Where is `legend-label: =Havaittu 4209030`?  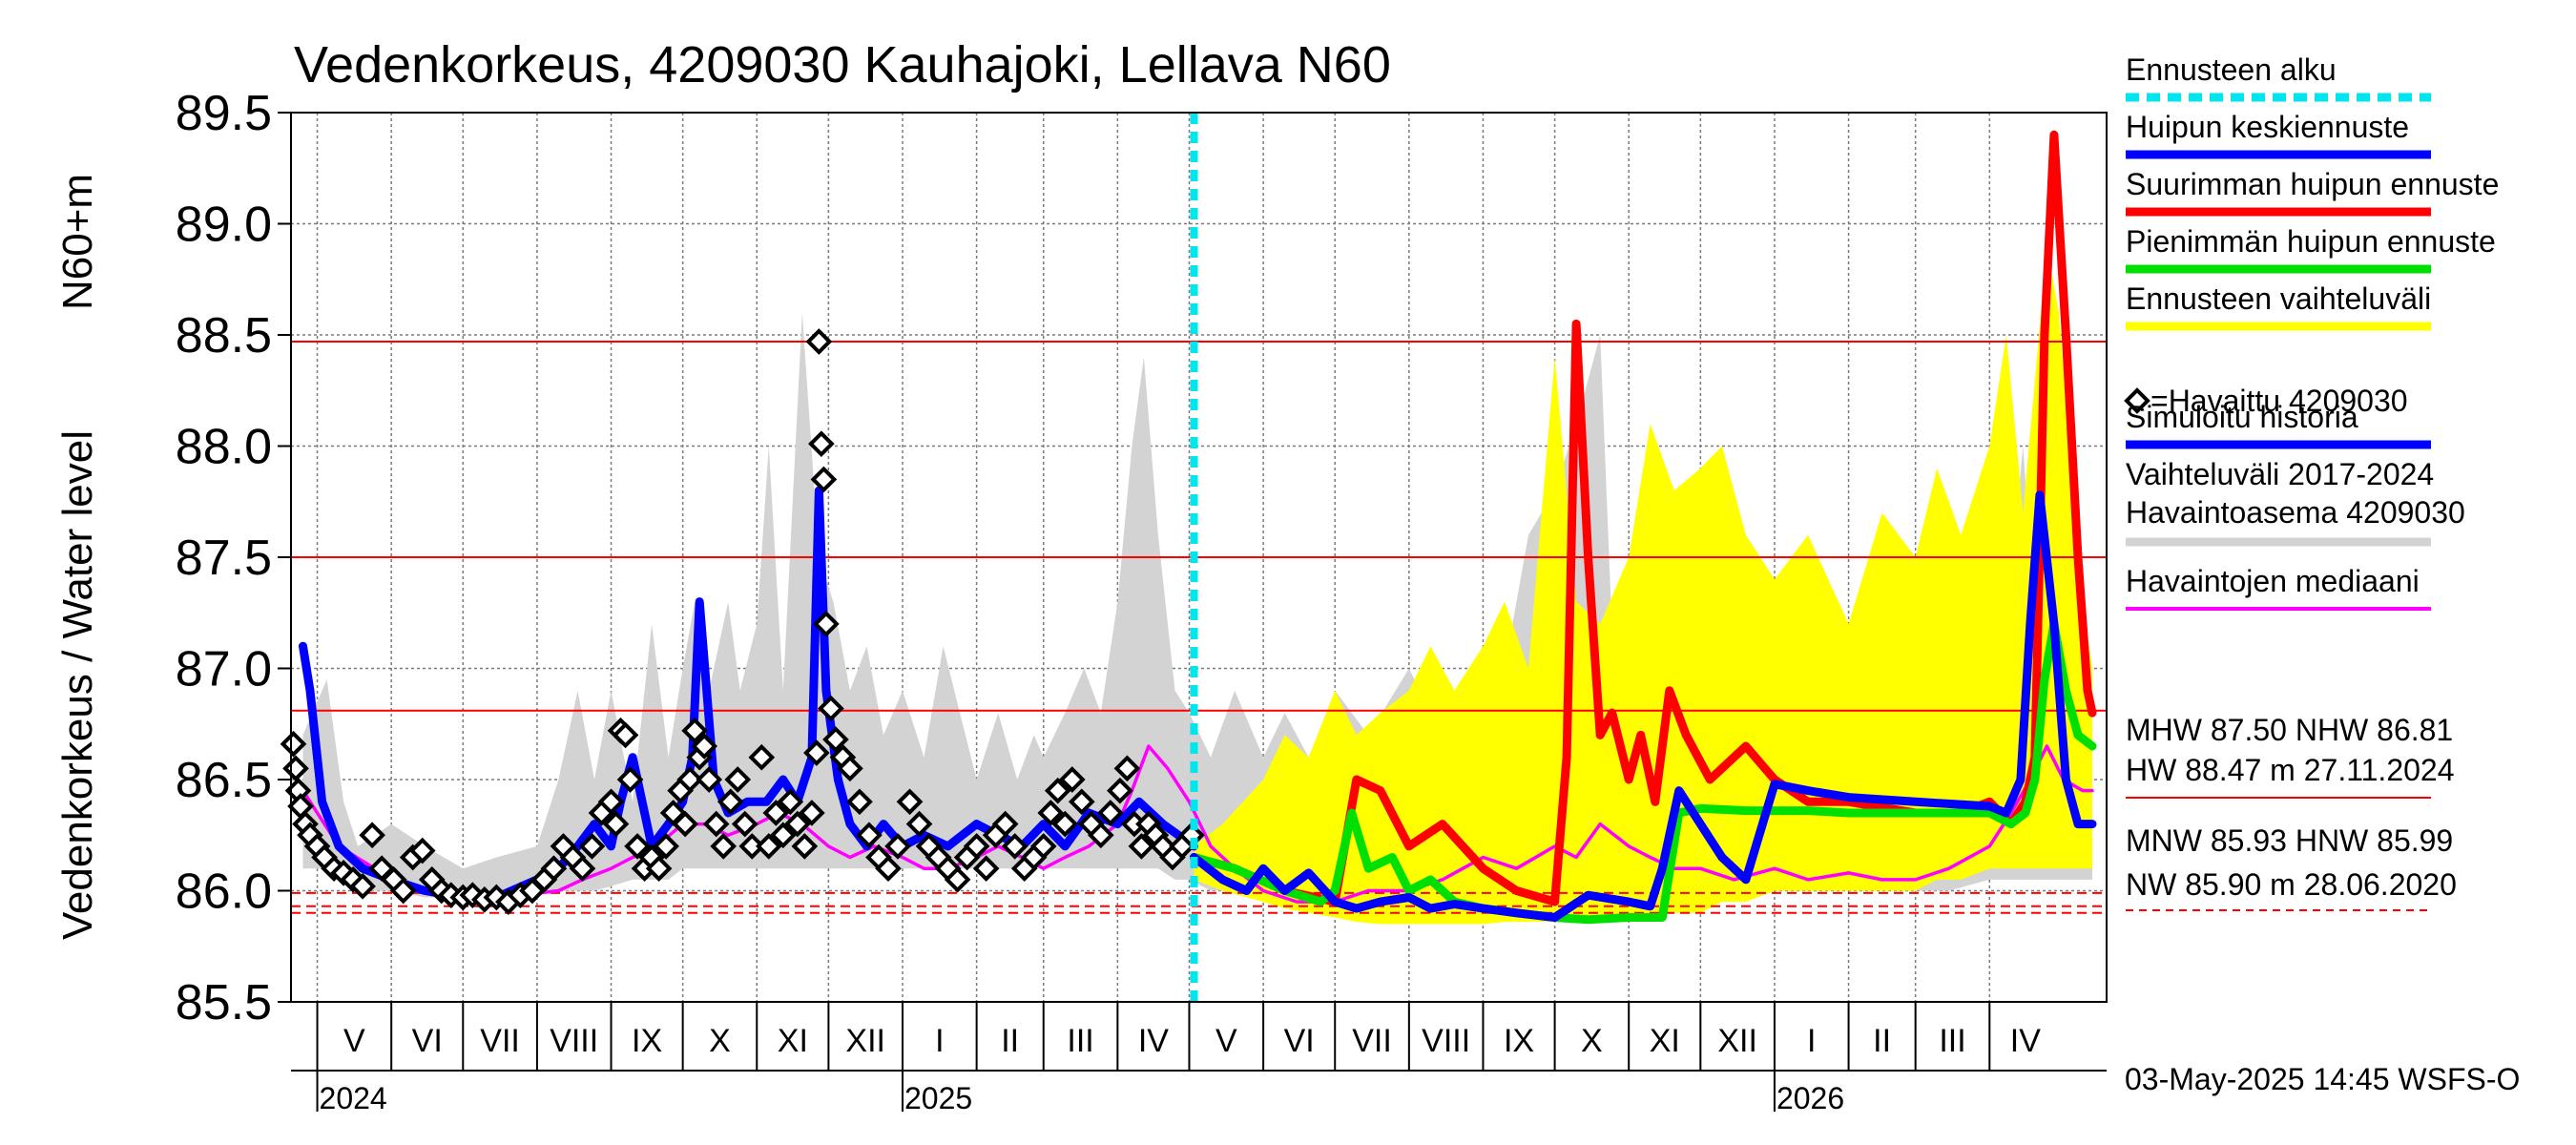
legend-label: =Havaittu 4209030 is located at coordinates (2279, 401).